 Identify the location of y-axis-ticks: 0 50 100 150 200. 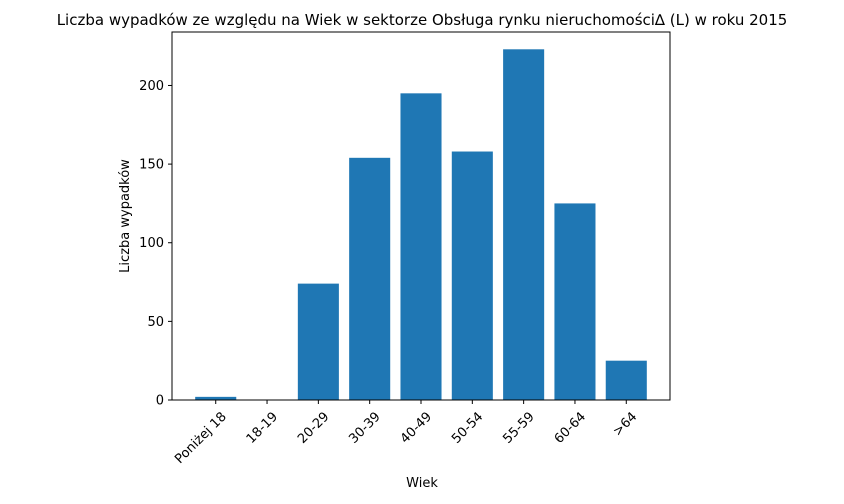
(155, 244).